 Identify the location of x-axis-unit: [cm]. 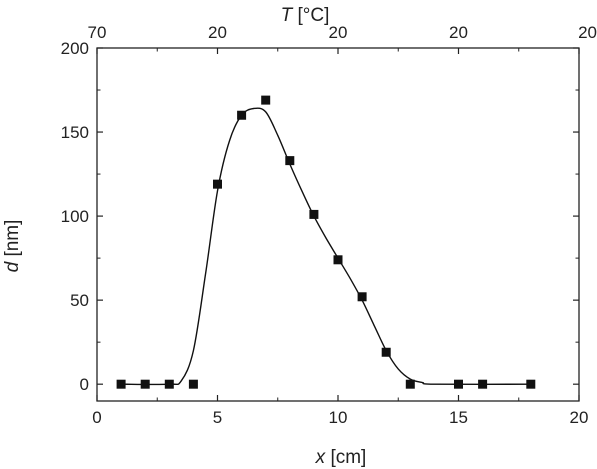
(348, 457).